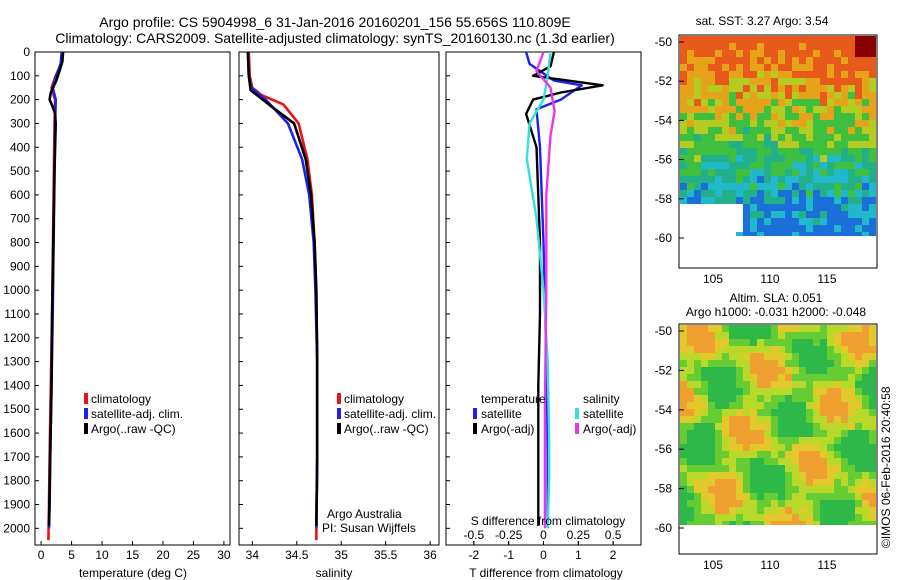  I want to click on x-tick-label: -0.25, so click(509, 535).